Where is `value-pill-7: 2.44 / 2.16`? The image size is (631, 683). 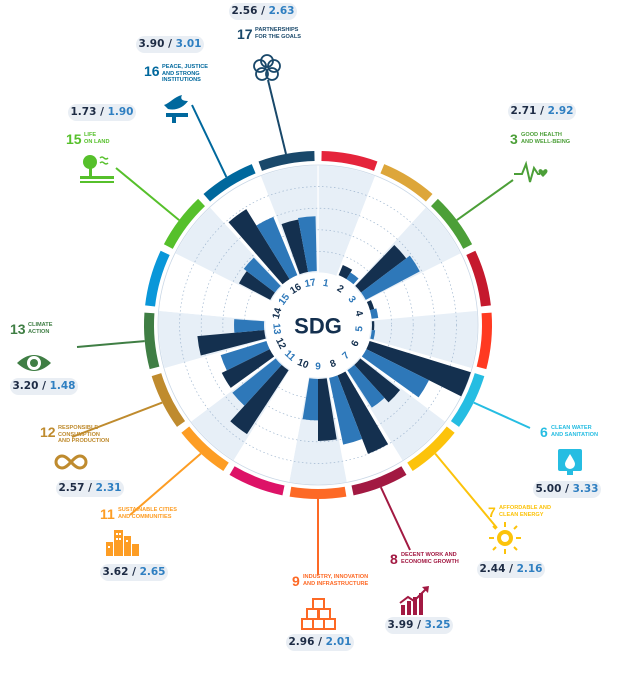 value-pill-7: 2.44 / 2.16 is located at coordinates (511, 569).